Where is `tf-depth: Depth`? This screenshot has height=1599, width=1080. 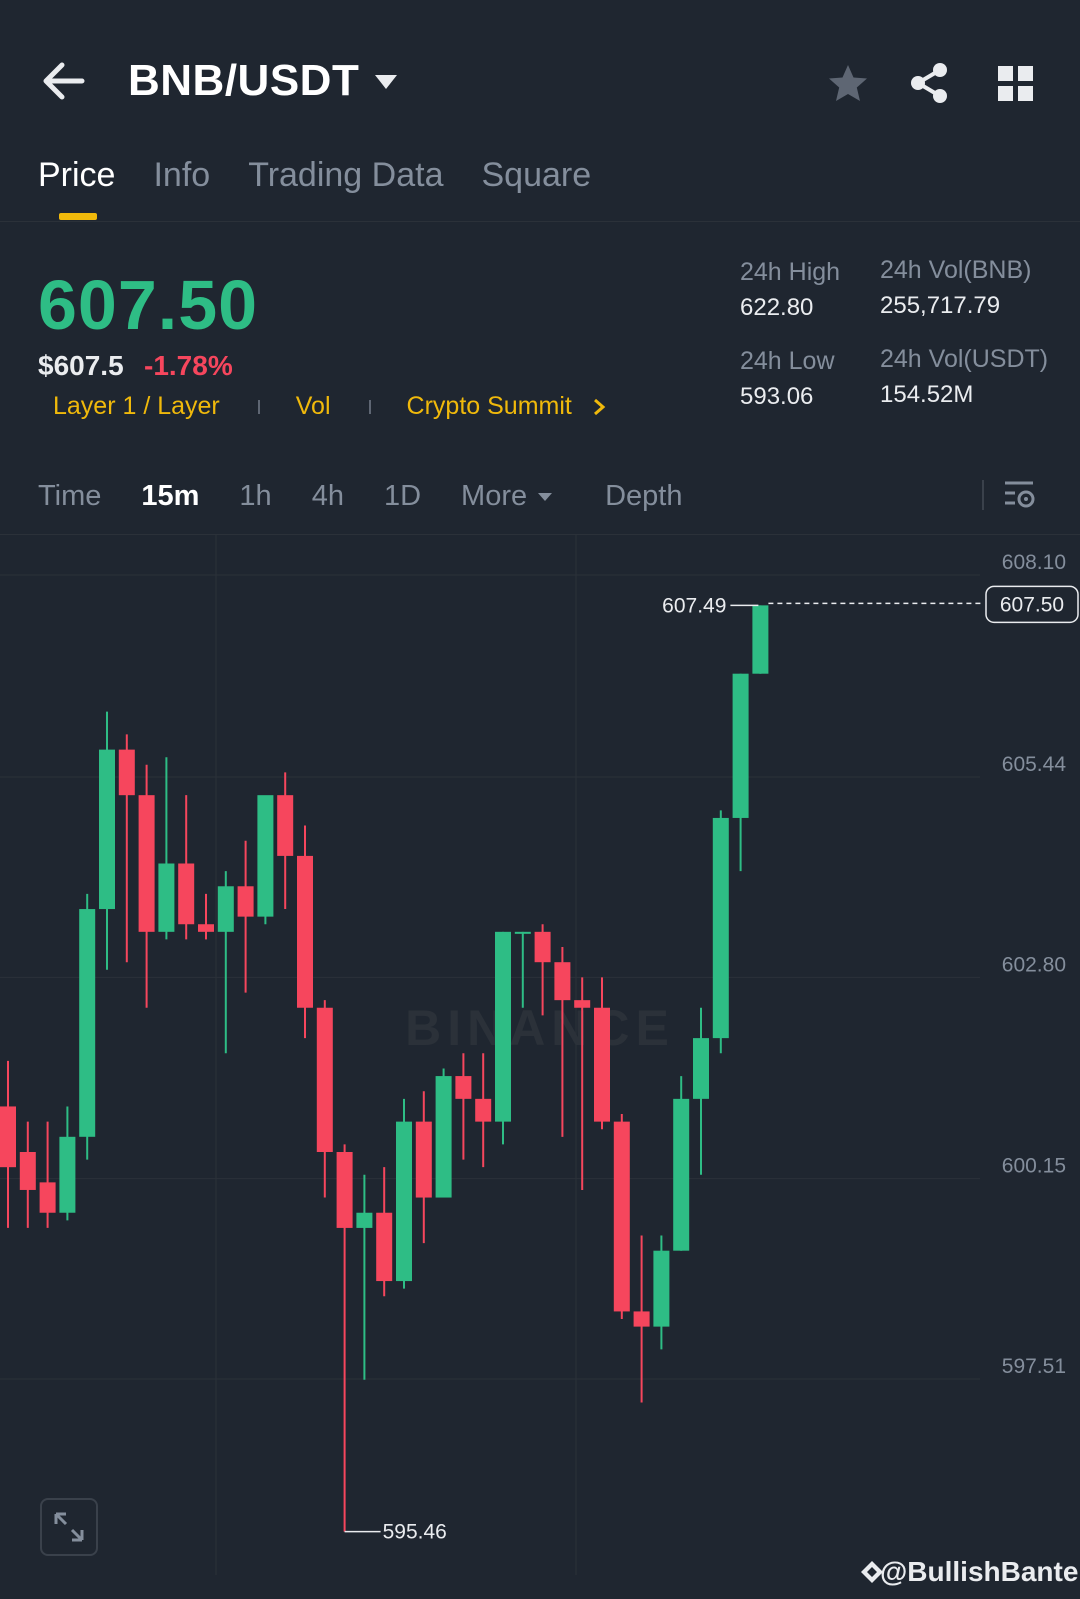
tf-depth: Depth is located at coordinates (644, 496).